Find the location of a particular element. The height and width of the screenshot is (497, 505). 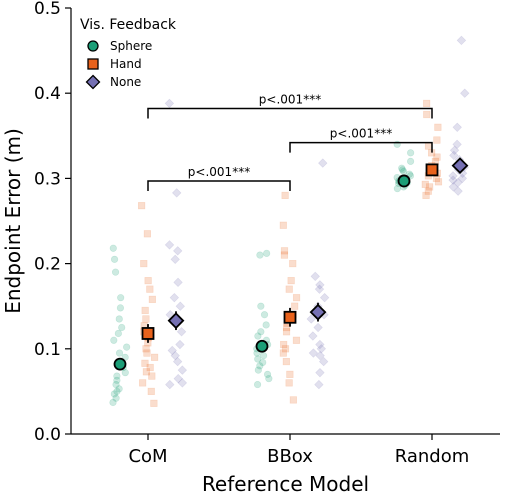

legend-marker-sphere is located at coordinates (93, 46).